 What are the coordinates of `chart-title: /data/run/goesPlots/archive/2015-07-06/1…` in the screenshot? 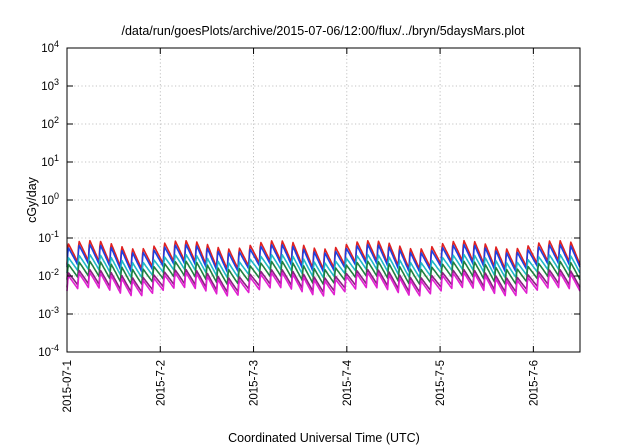 It's located at (323, 31).